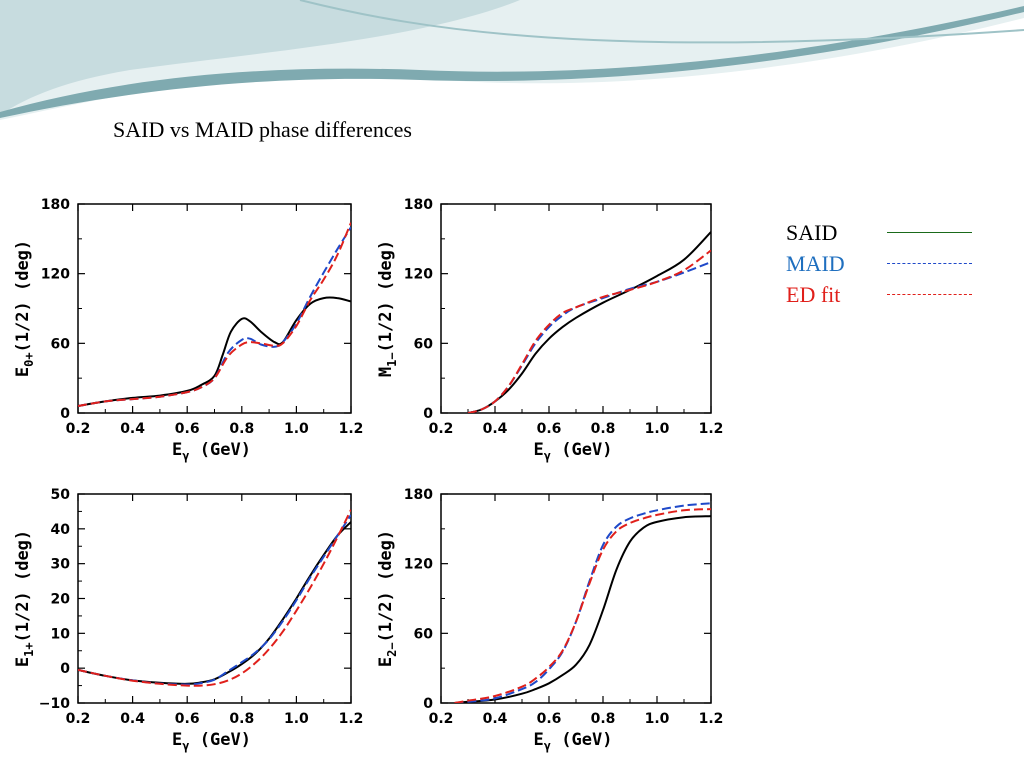  What do you see at coordinates (262, 129) in the screenshot?
I see `slide-title: SAID vs MAID phase differences` at bounding box center [262, 129].